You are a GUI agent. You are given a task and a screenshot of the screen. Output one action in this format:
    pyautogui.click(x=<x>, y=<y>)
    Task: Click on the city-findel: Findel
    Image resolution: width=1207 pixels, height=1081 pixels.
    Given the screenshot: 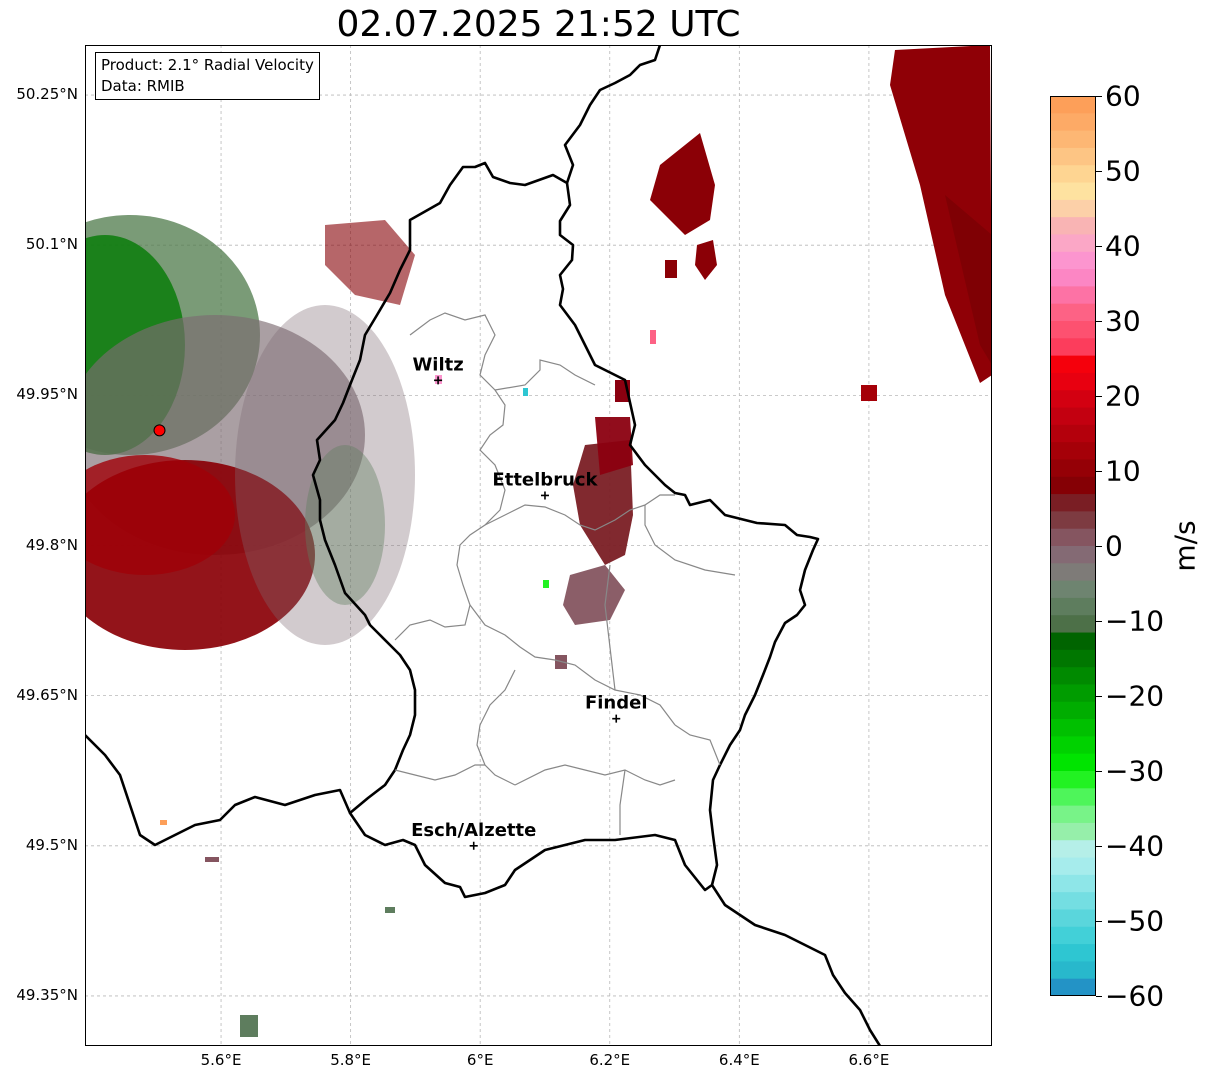 What is the action you would take?
    pyautogui.click(x=616, y=708)
    